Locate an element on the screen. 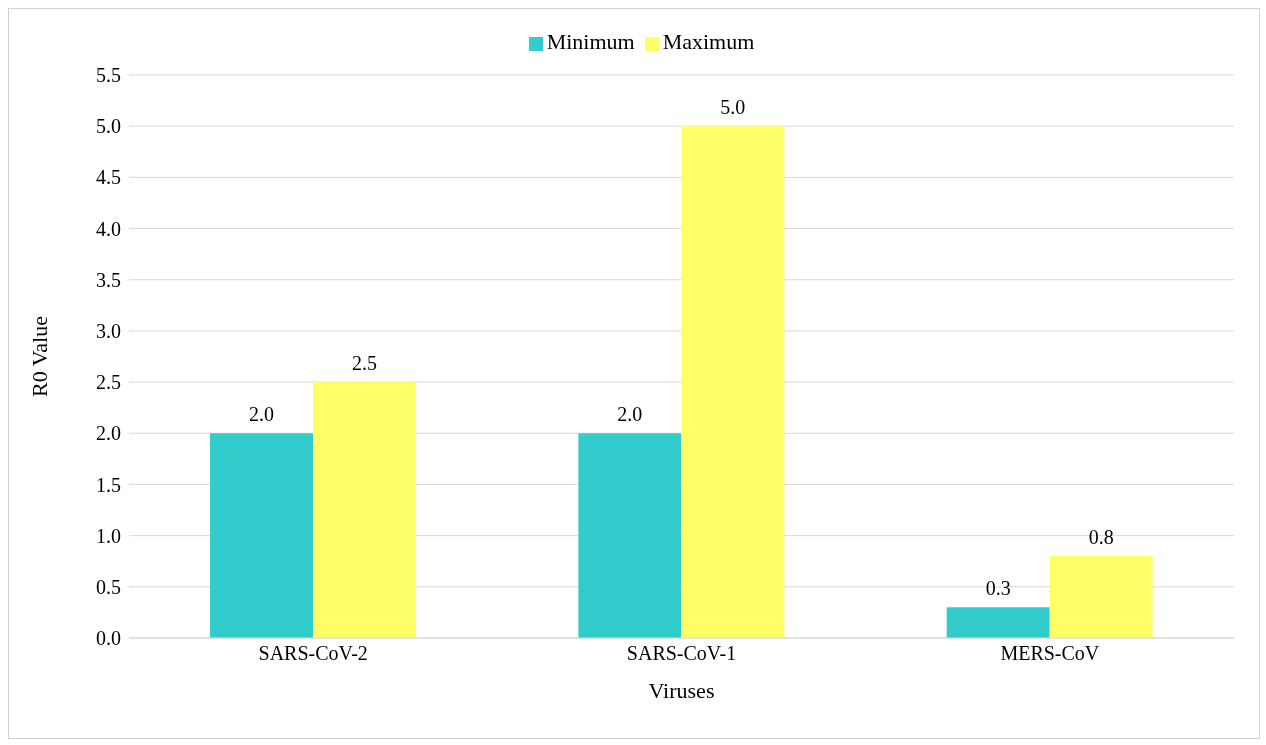 This screenshot has width=1266, height=745. data-label: 2.5 is located at coordinates (365, 363).